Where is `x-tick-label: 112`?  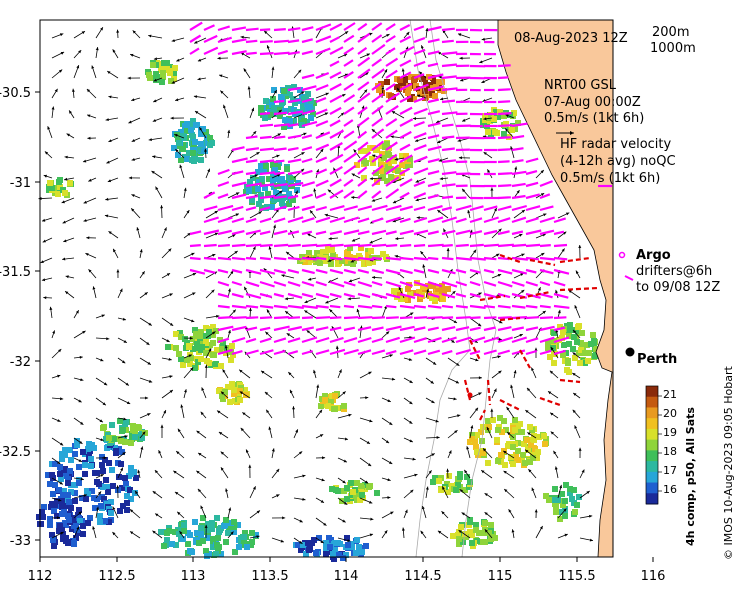
x-tick-label: 112 is located at coordinates (40, 576).